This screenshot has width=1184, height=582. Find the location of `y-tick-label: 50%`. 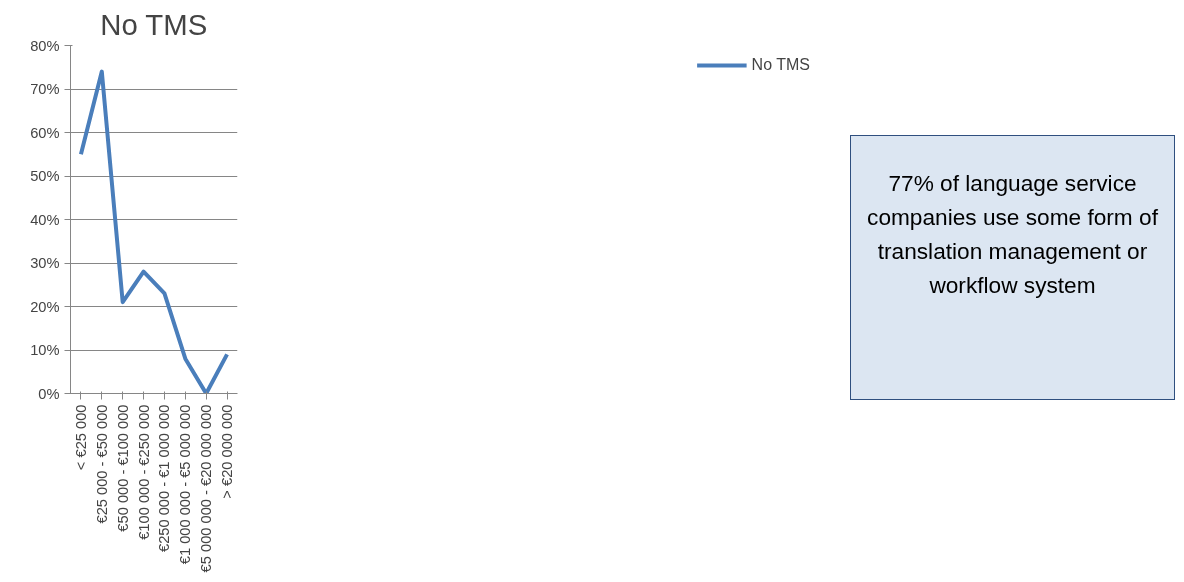

y-tick-label: 50% is located at coordinates (45, 176).